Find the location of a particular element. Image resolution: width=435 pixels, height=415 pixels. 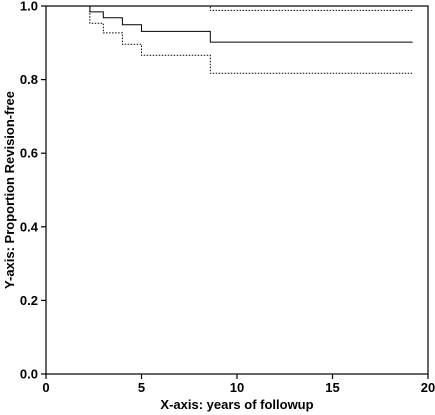

x-tick-label: 5 is located at coordinates (141, 387).